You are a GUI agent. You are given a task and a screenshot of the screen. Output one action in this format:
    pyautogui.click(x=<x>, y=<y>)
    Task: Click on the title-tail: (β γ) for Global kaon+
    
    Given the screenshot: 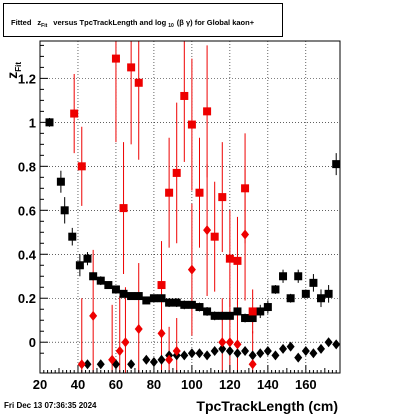 What is the action you would take?
    pyautogui.click(x=216, y=22)
    